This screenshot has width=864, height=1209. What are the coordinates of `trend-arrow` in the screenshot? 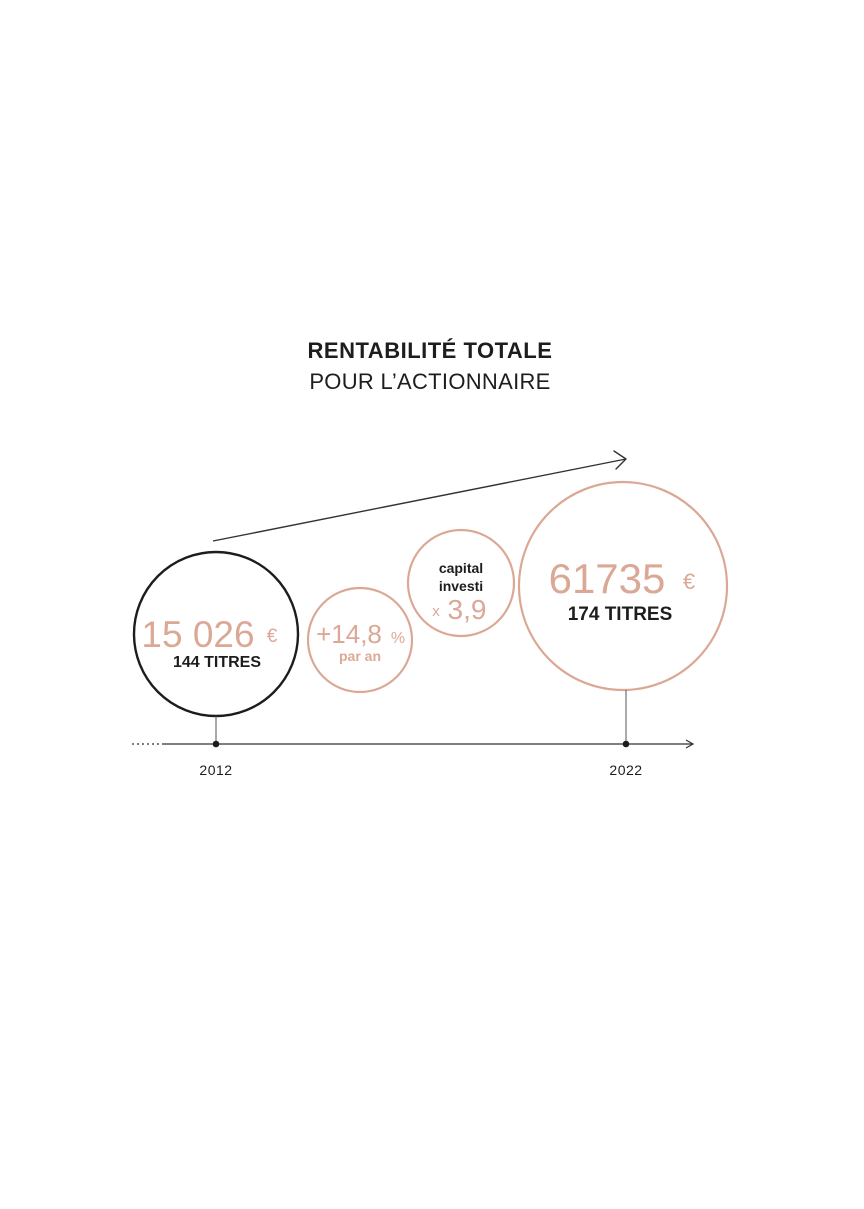 It's located at (419, 496).